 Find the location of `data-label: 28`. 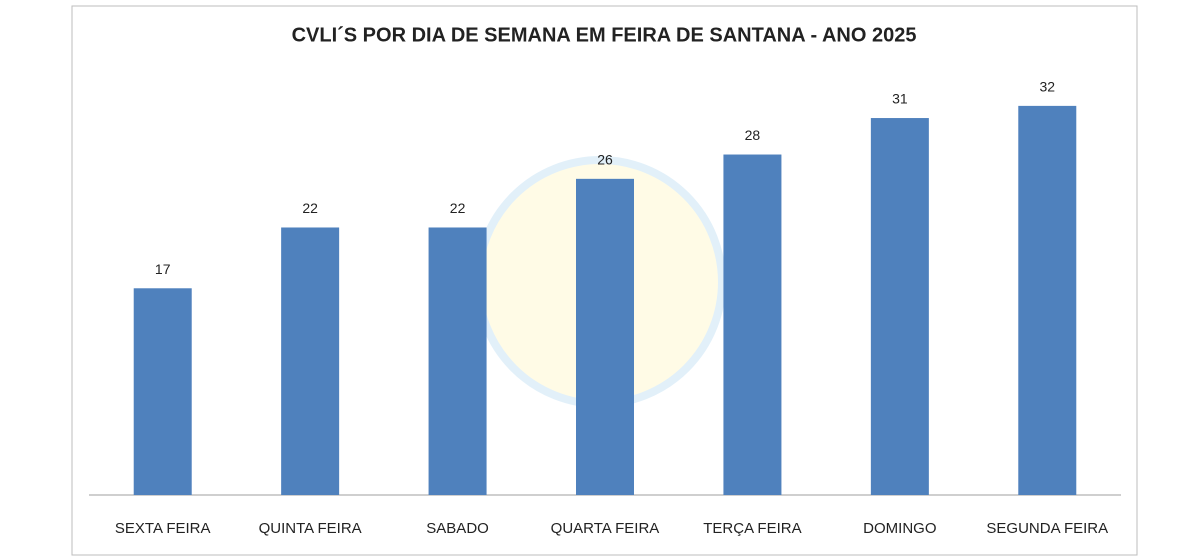

data-label: 28 is located at coordinates (753, 135).